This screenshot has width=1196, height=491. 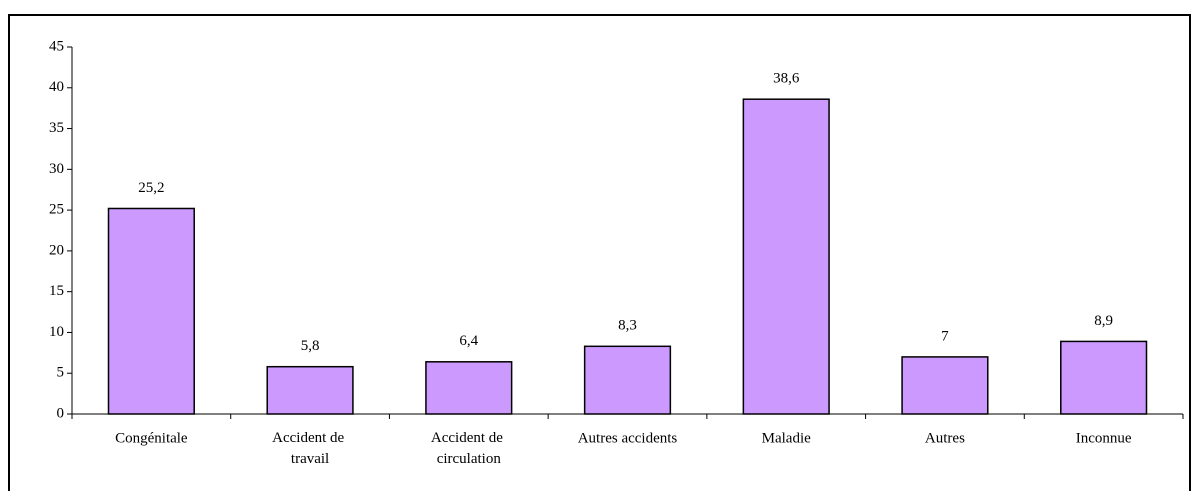 What do you see at coordinates (627, 326) in the screenshot?
I see `data-label: 8,3` at bounding box center [627, 326].